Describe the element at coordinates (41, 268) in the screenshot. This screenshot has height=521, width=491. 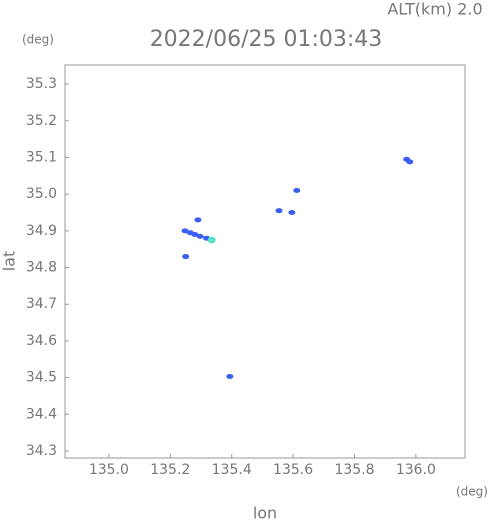
I see `y-tick-label: 34.8` at that location.